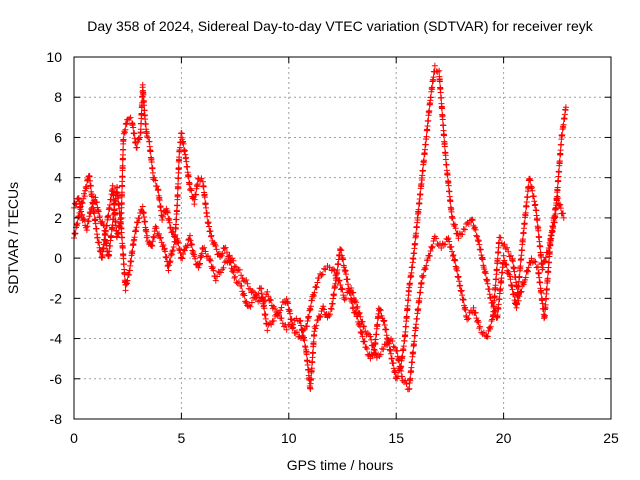 The image size is (640, 480). What do you see at coordinates (56, 379) in the screenshot?
I see `y-tick-label: -6` at bounding box center [56, 379].